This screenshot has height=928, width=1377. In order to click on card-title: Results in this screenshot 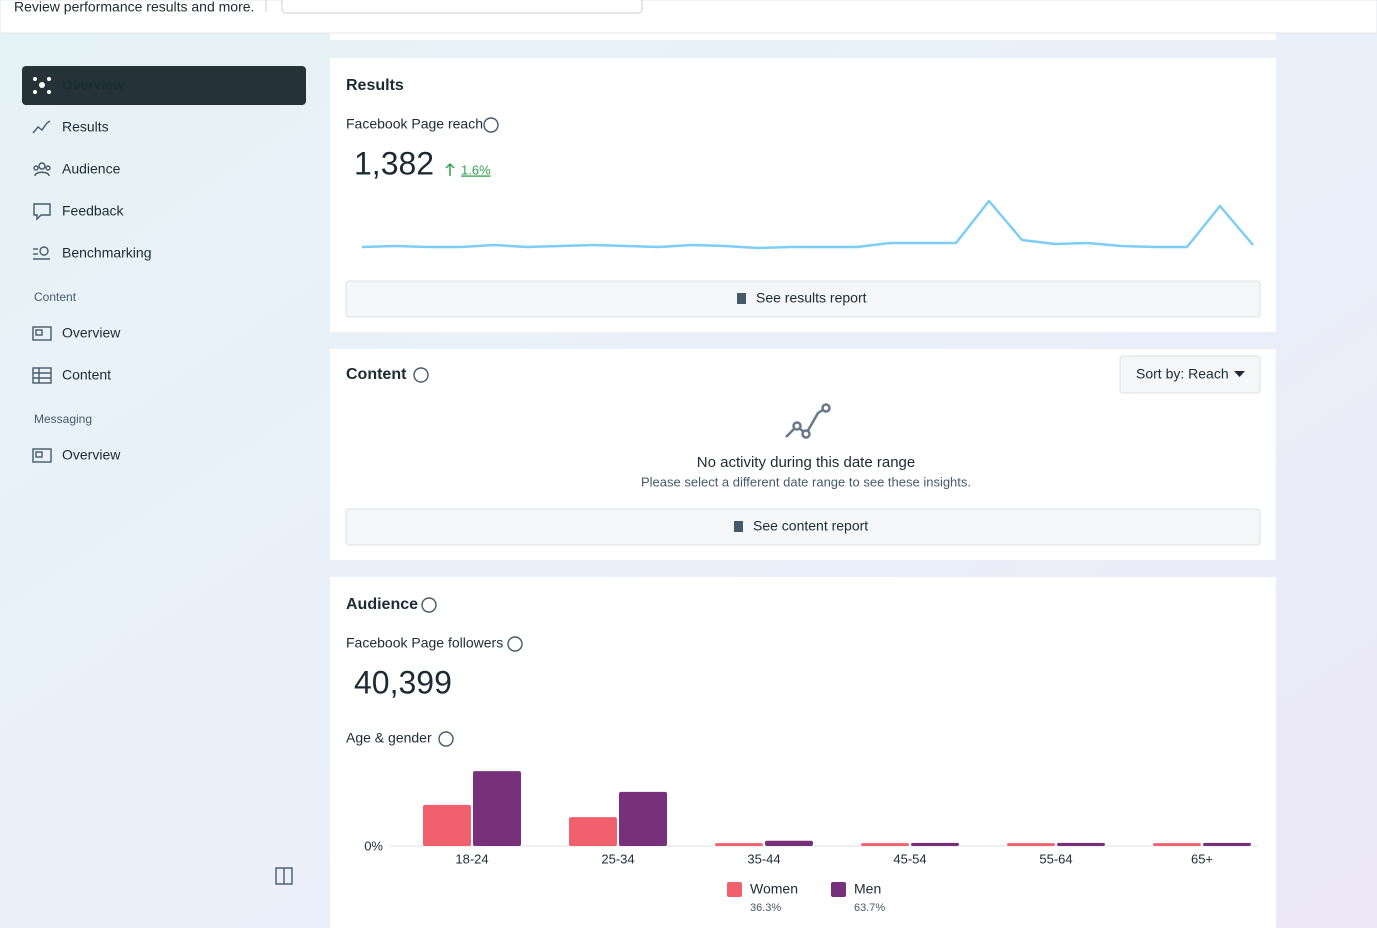, I will do `click(375, 85)`.